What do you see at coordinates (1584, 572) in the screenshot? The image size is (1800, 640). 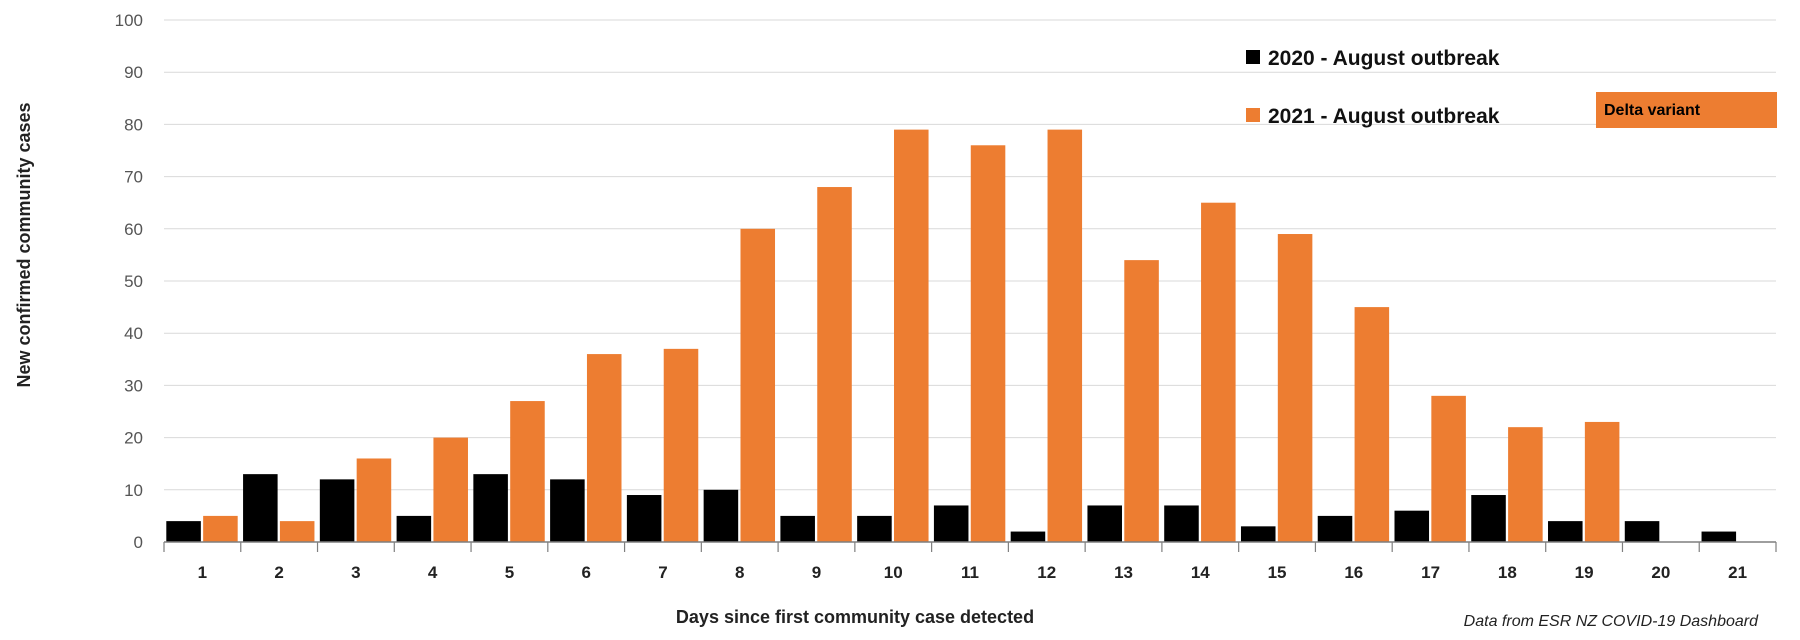 I see `x-tick-label: 19` at bounding box center [1584, 572].